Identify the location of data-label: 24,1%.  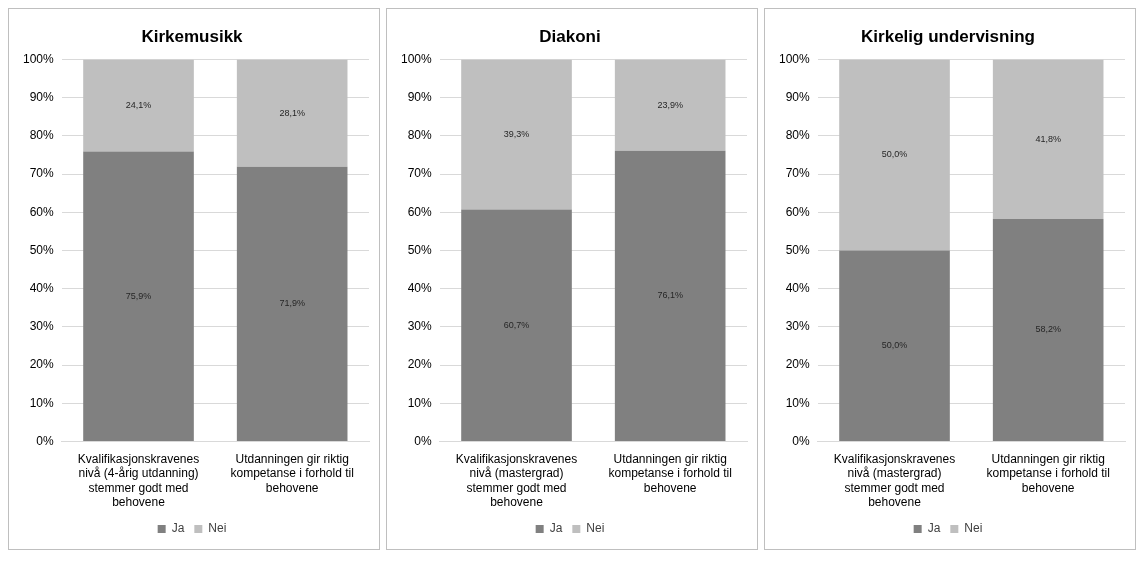
(138, 104).